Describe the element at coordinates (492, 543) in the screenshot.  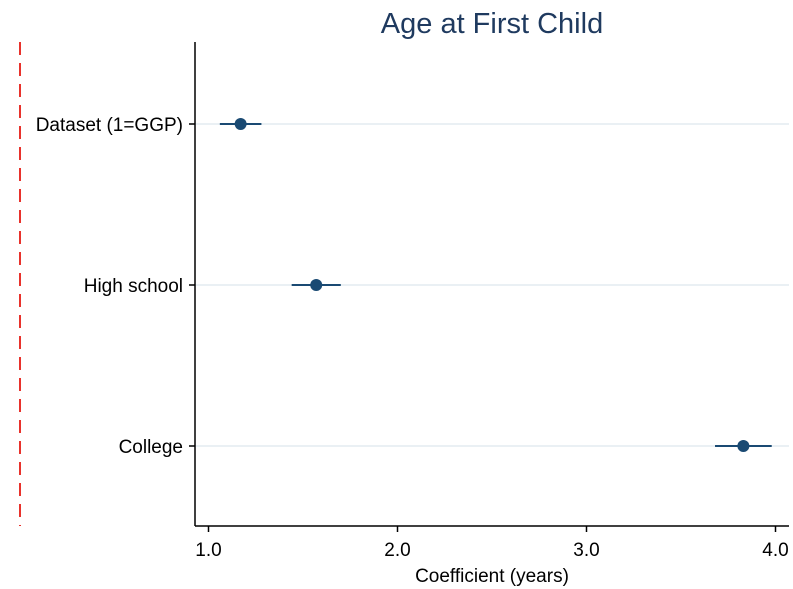
I see `x-ticks: 1.0 2.0 3.0 4.0` at that location.